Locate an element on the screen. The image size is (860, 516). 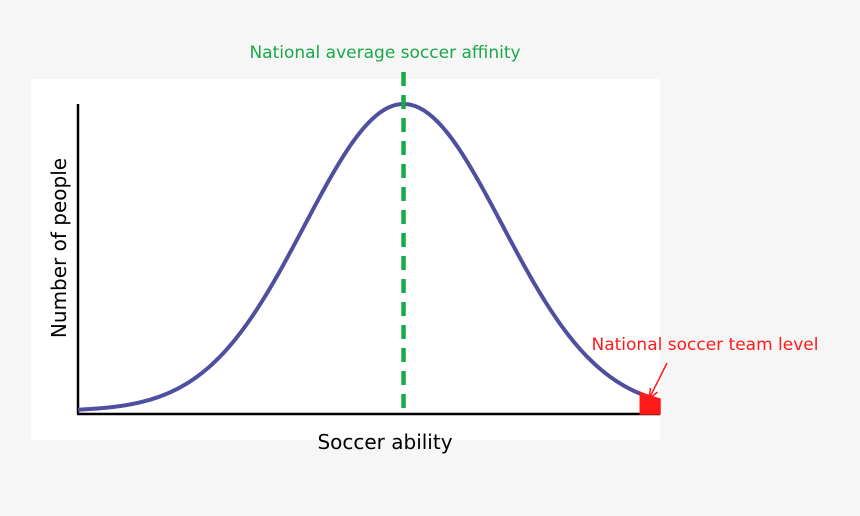
y-axis-label: Number of people is located at coordinates (59, 248).